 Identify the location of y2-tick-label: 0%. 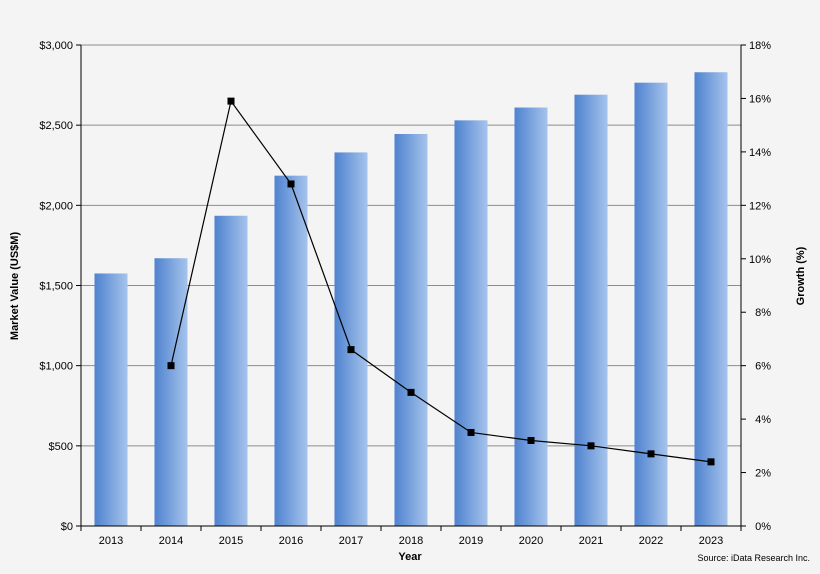
(763, 527).